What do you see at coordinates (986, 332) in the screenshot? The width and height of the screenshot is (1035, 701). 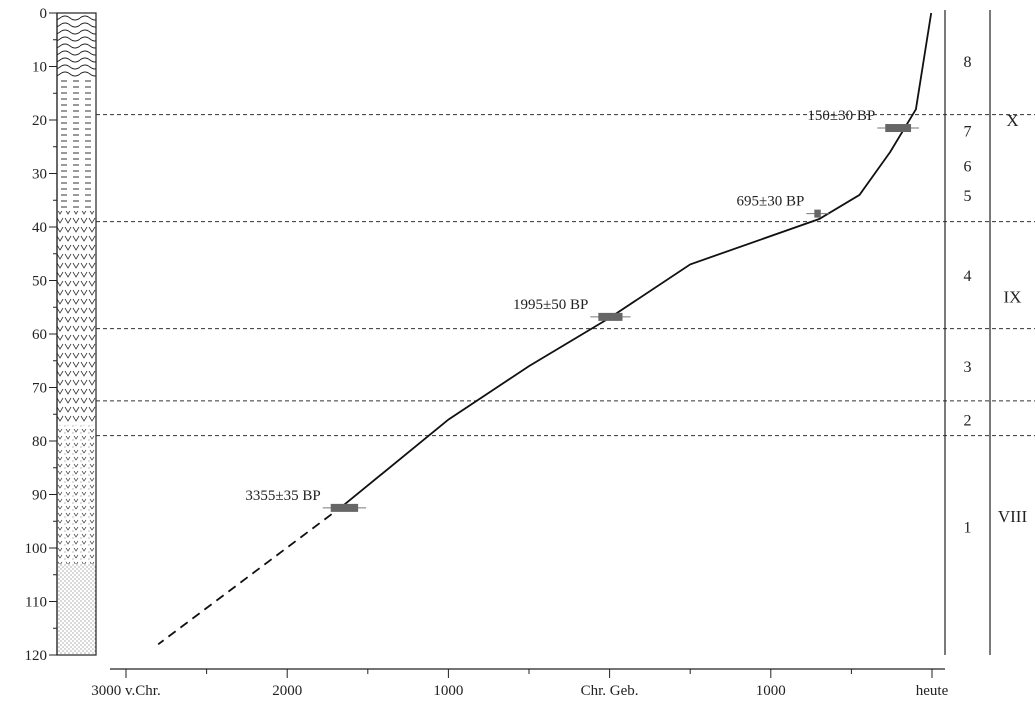 I see `zone-columns: 8 7 6 5 4 3 2 1 X IX VIII` at bounding box center [986, 332].